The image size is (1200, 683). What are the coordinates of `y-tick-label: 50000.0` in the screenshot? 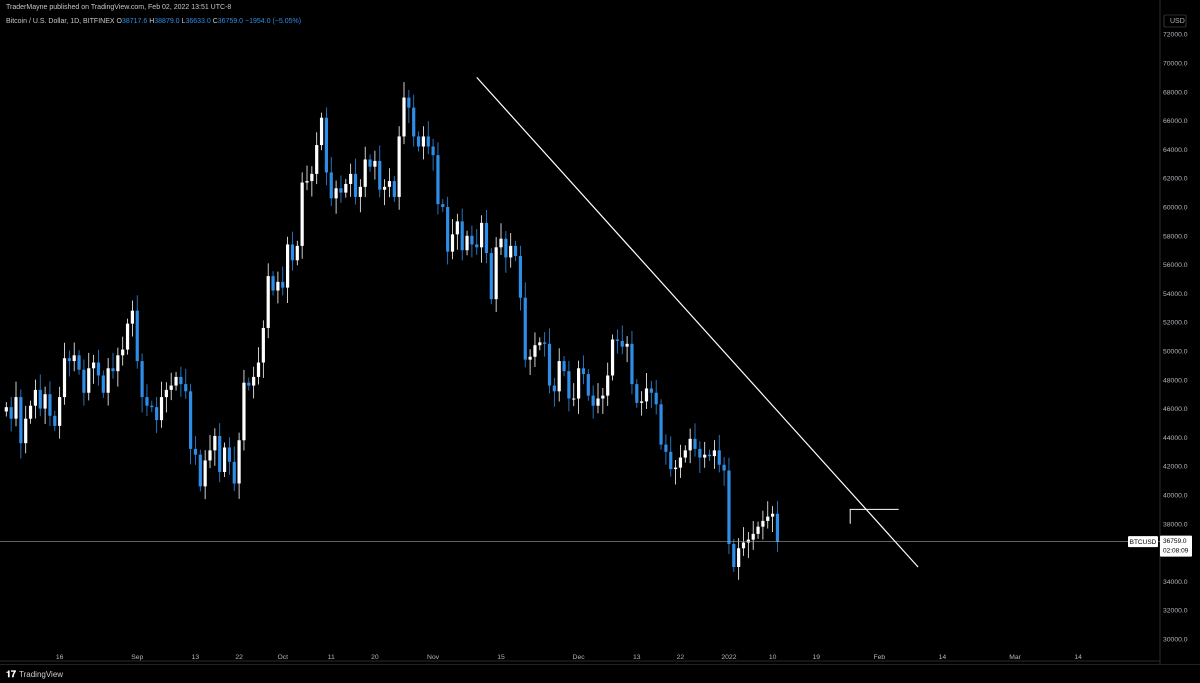 It's located at (1175, 352).